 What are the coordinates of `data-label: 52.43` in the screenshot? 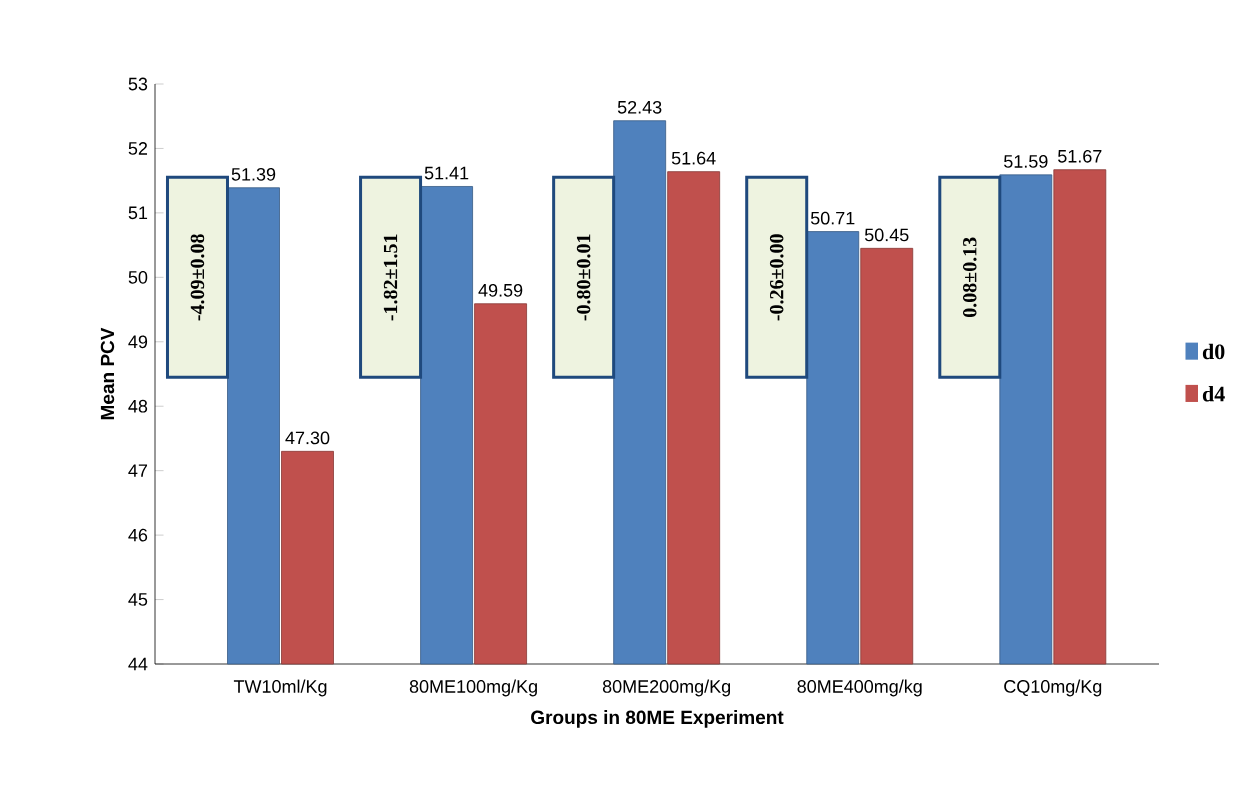 It's located at (639, 107).